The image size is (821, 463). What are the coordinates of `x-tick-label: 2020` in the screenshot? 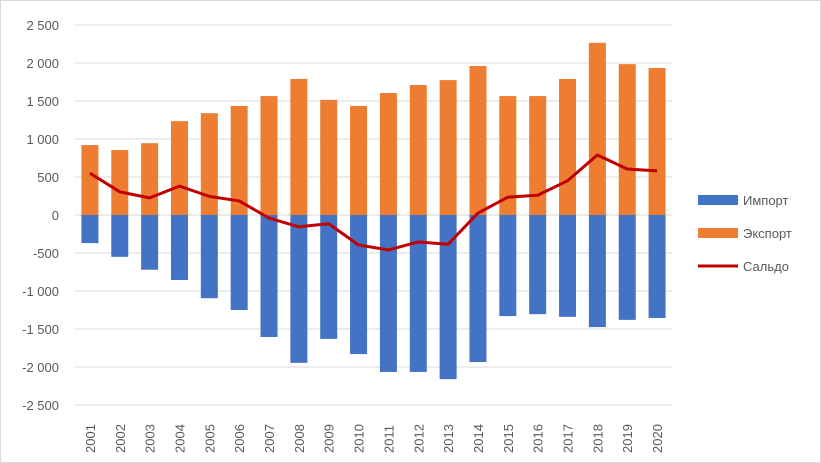 It's located at (657, 438).